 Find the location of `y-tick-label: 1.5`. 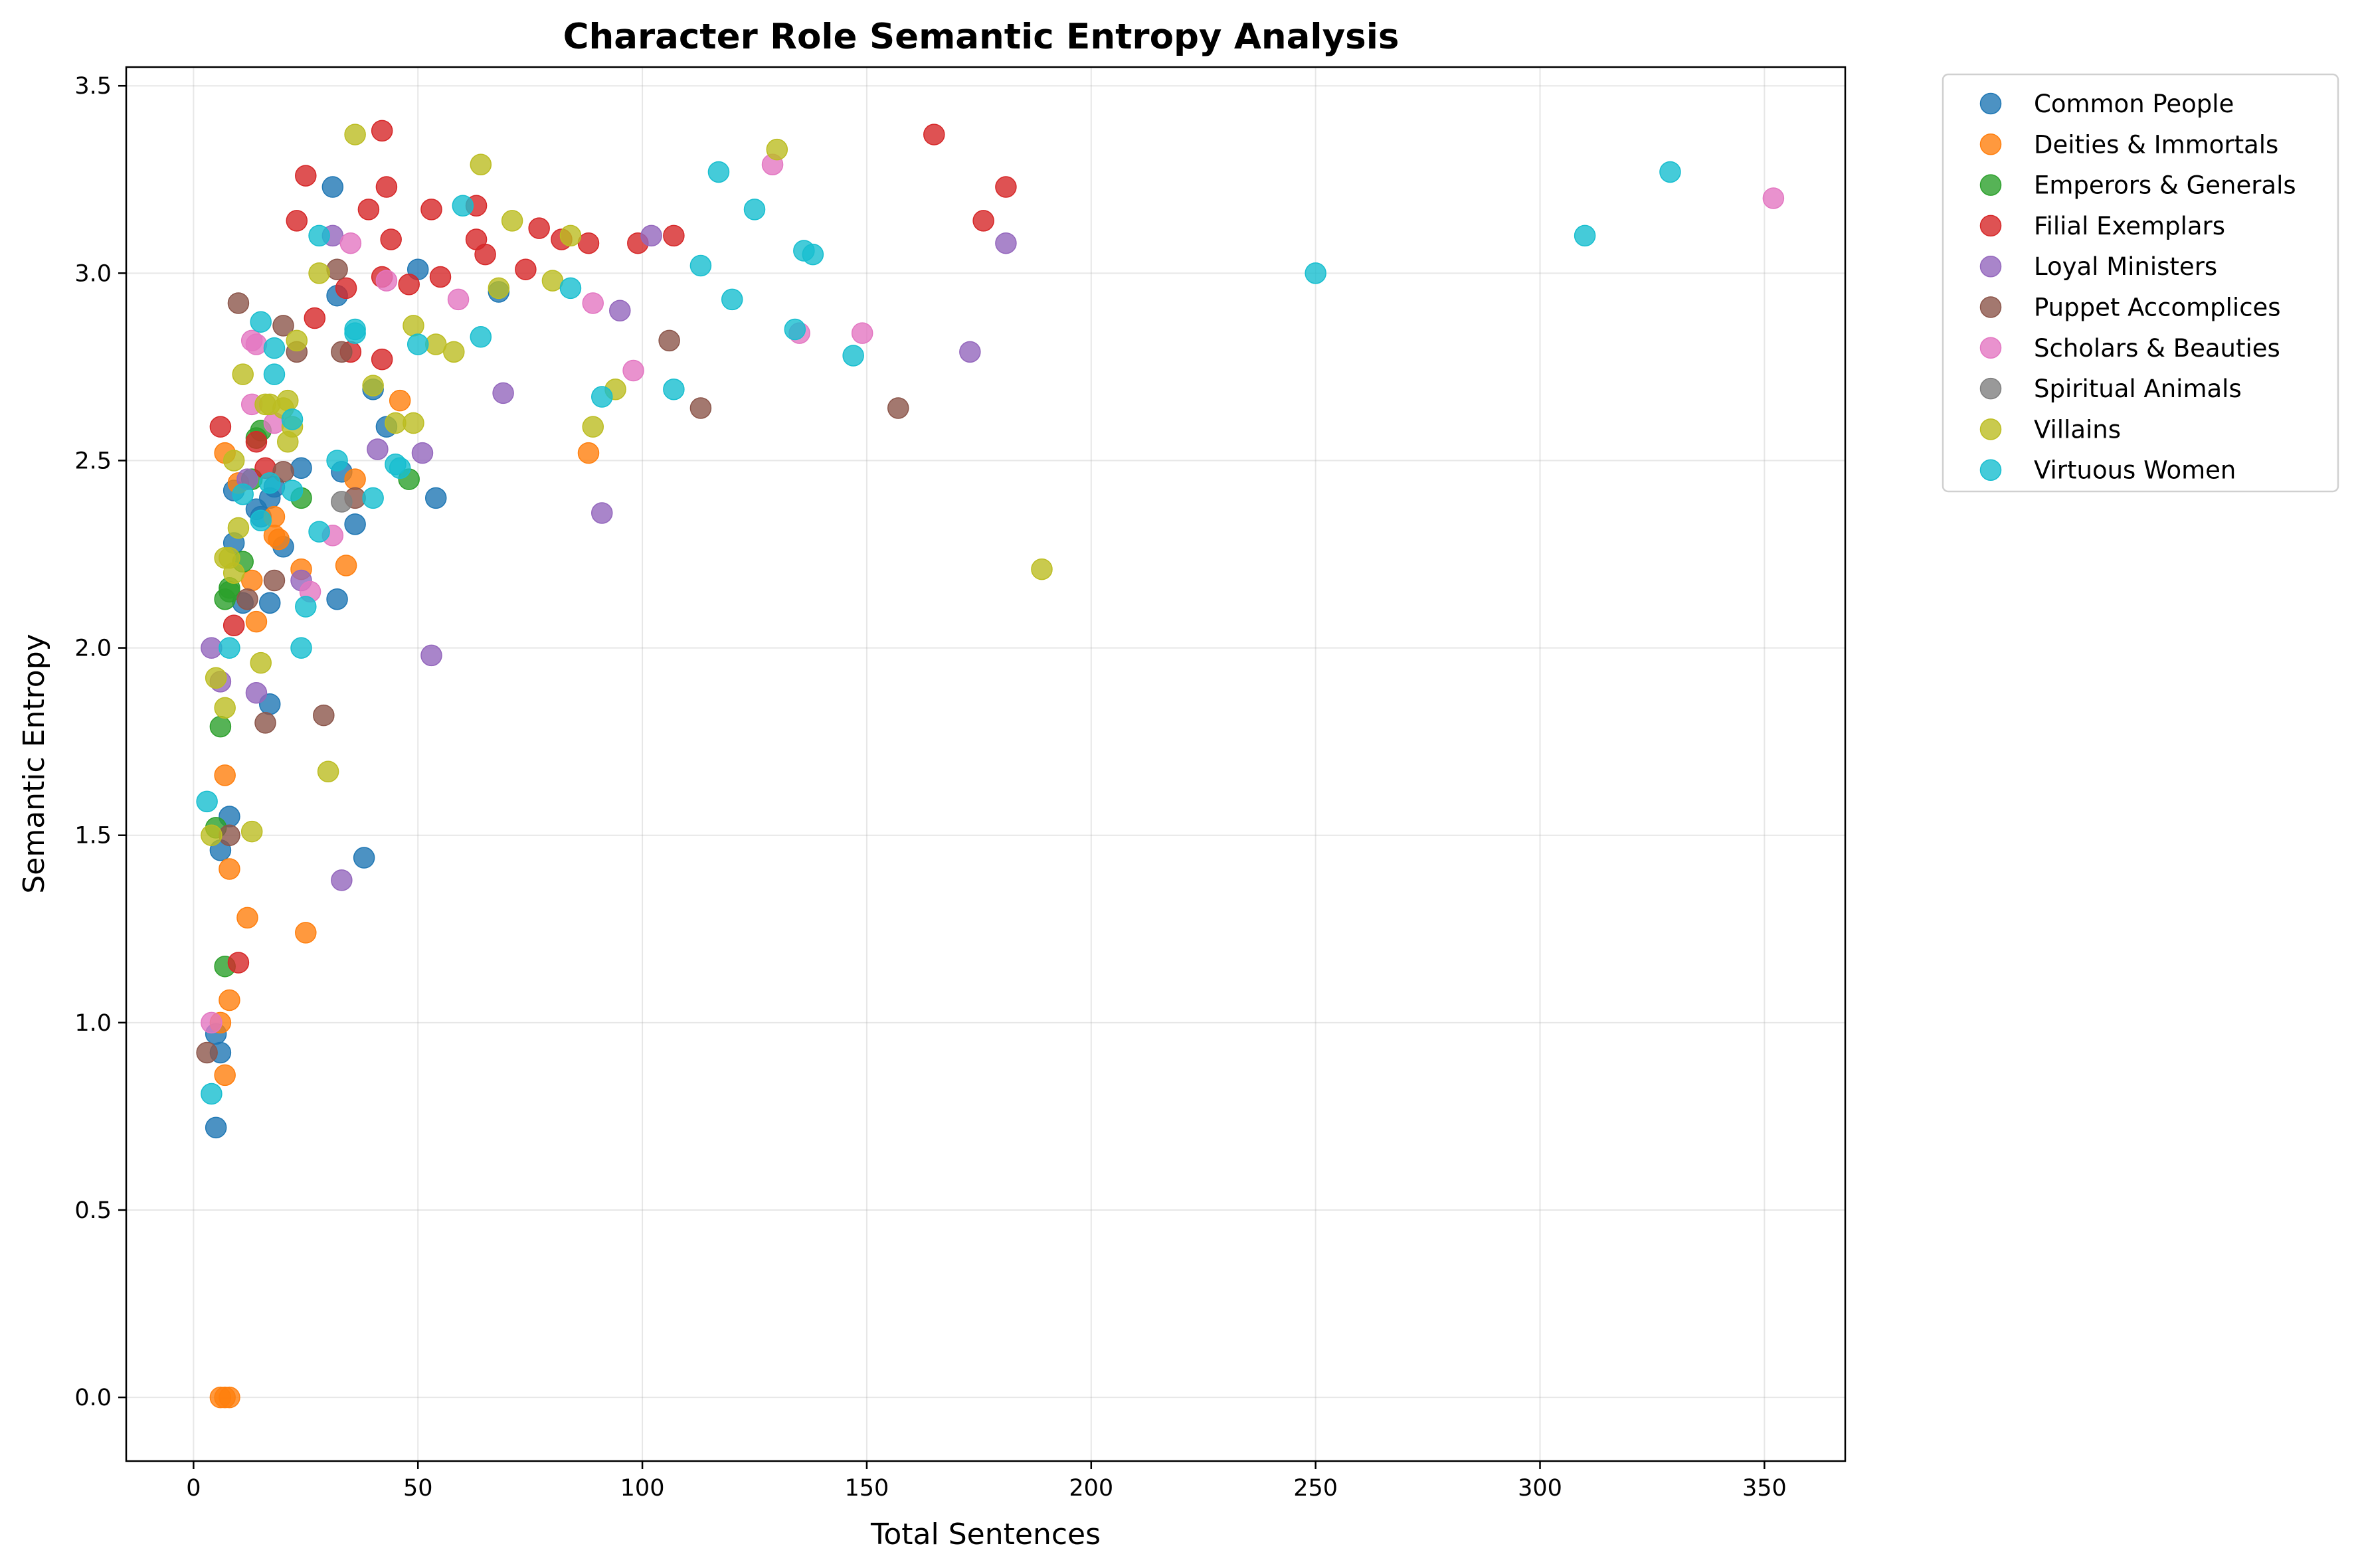

y-tick-label: 1.5 is located at coordinates (93, 836).